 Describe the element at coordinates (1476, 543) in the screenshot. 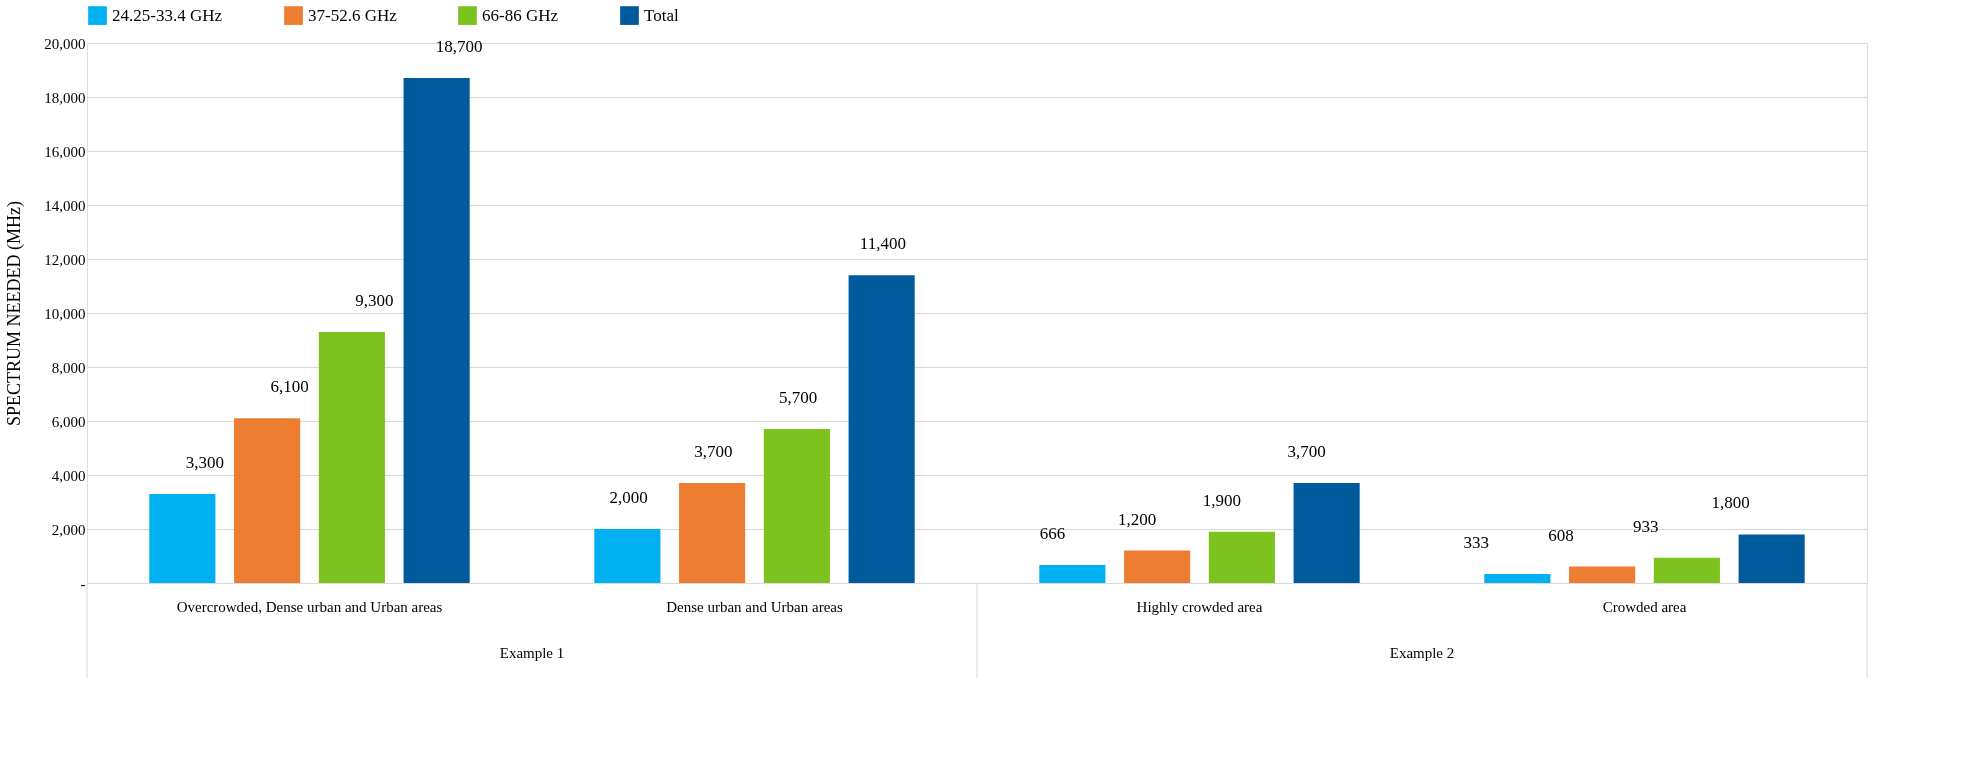

I see `data-label: 333` at that location.